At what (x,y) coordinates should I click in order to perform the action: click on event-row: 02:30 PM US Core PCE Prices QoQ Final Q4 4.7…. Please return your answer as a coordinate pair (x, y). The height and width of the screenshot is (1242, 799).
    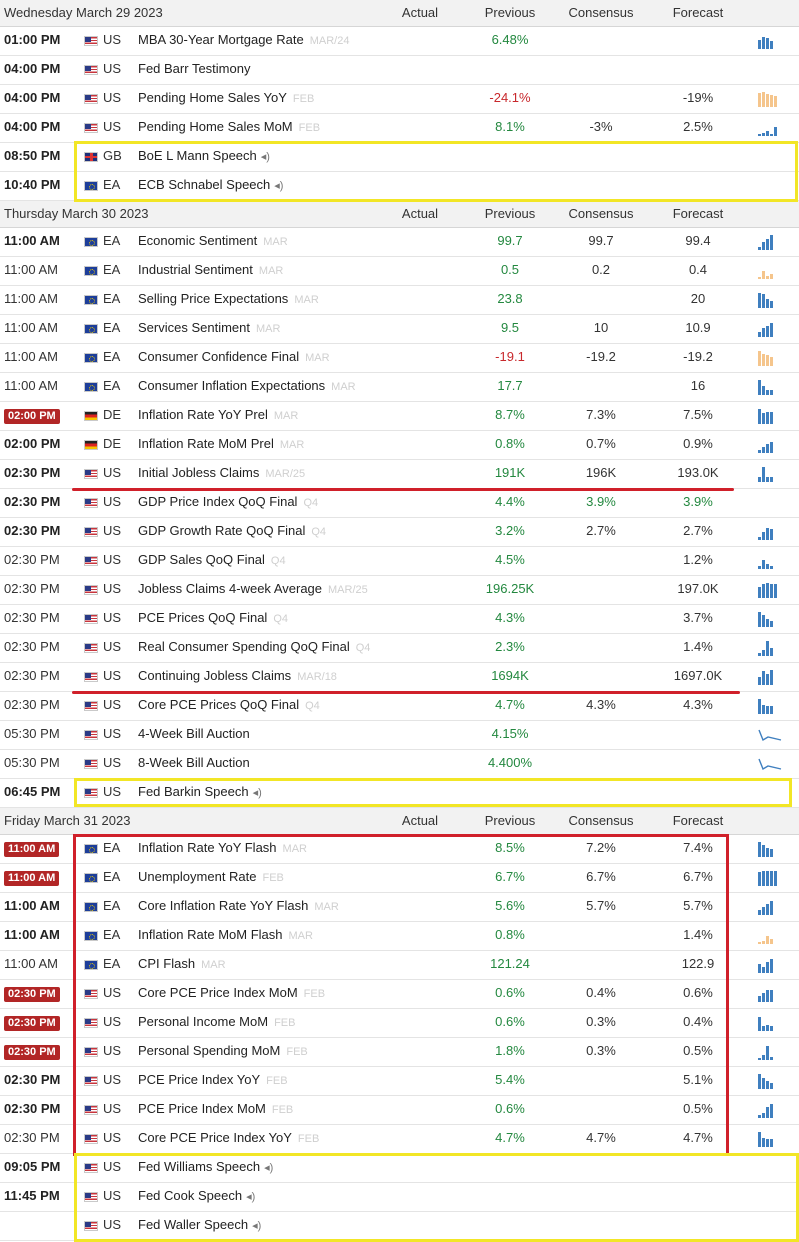
    Looking at the image, I should click on (399, 706).